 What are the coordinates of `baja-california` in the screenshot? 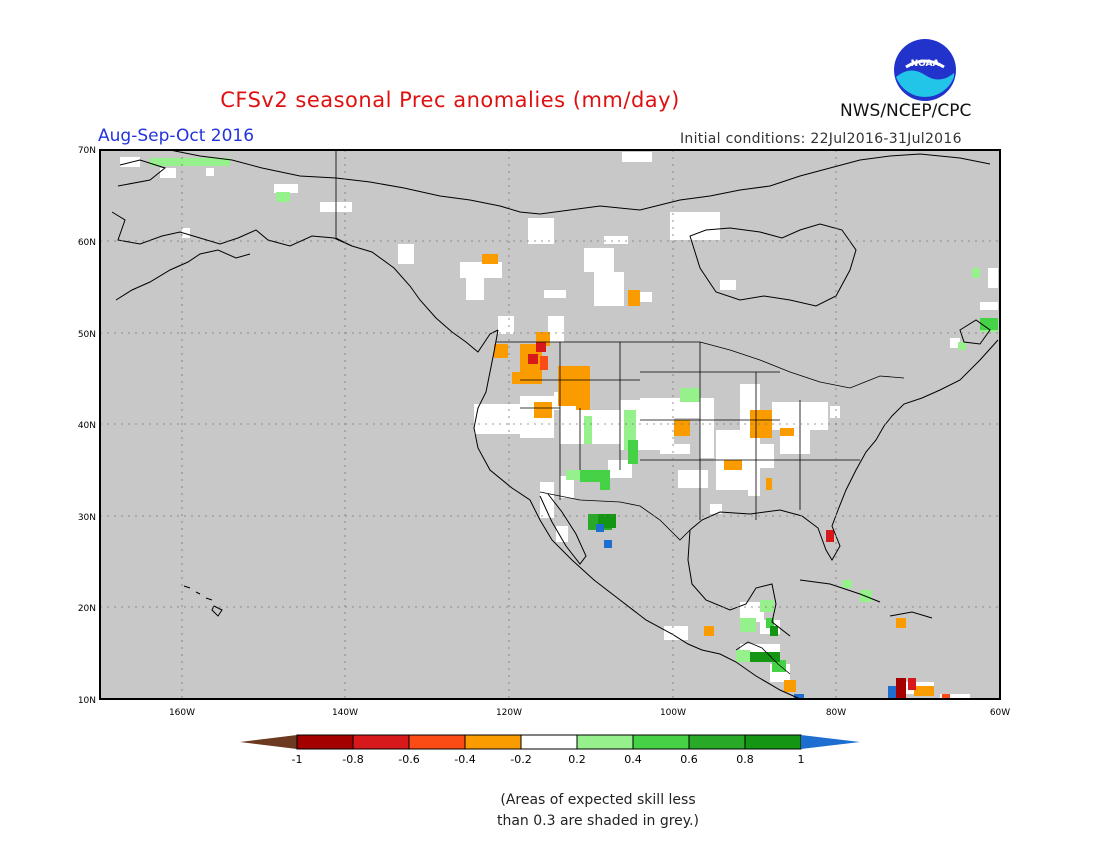 It's located at (563, 529).